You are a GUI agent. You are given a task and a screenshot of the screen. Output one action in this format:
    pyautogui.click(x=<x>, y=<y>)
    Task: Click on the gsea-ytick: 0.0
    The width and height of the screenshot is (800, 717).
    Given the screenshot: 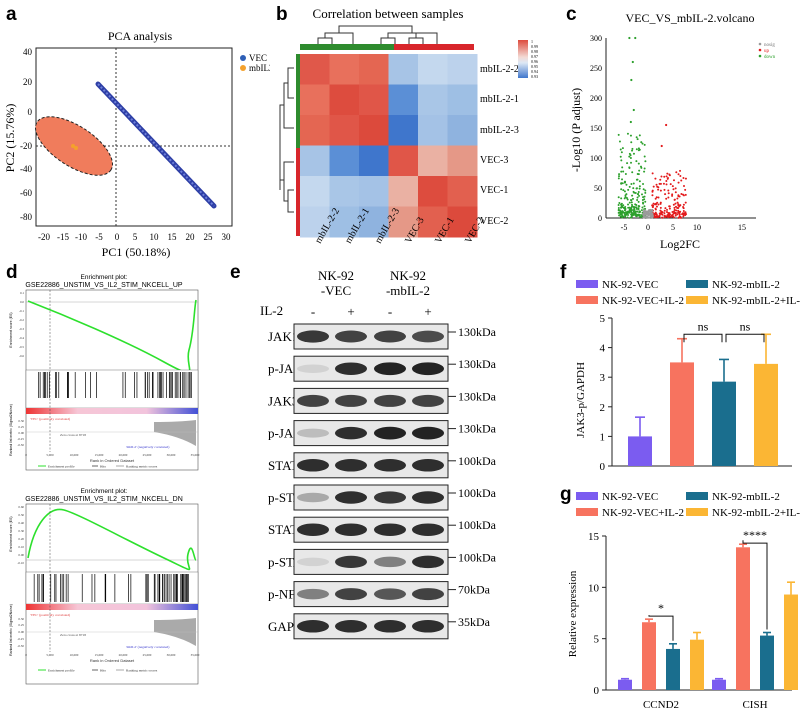 What is the action you would take?
    pyautogui.click(x=22, y=302)
    